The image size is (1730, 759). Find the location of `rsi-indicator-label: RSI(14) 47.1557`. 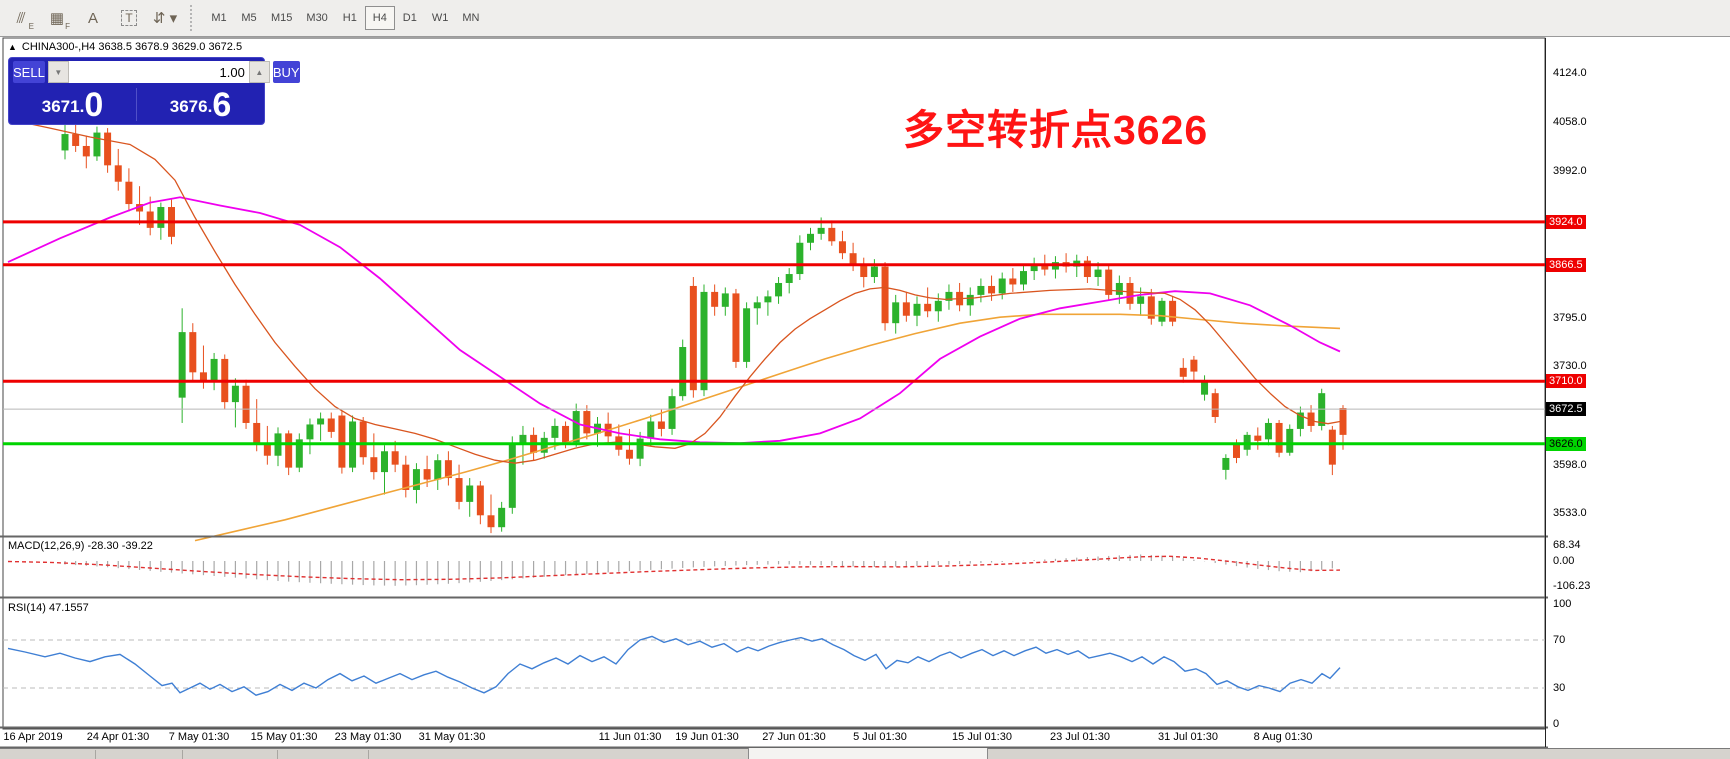

rsi-indicator-label: RSI(14) 47.1557 is located at coordinates (48, 608).